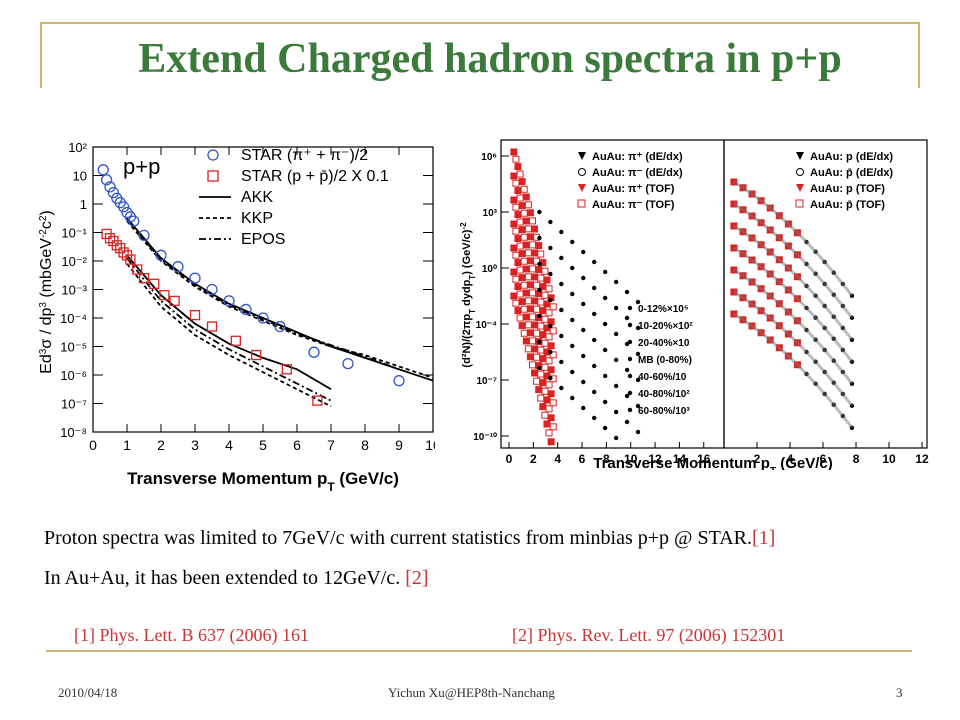 The height and width of the screenshot is (720, 960). What do you see at coordinates (764, 538) in the screenshot?
I see `body-line-1-ref: [1]` at bounding box center [764, 538].